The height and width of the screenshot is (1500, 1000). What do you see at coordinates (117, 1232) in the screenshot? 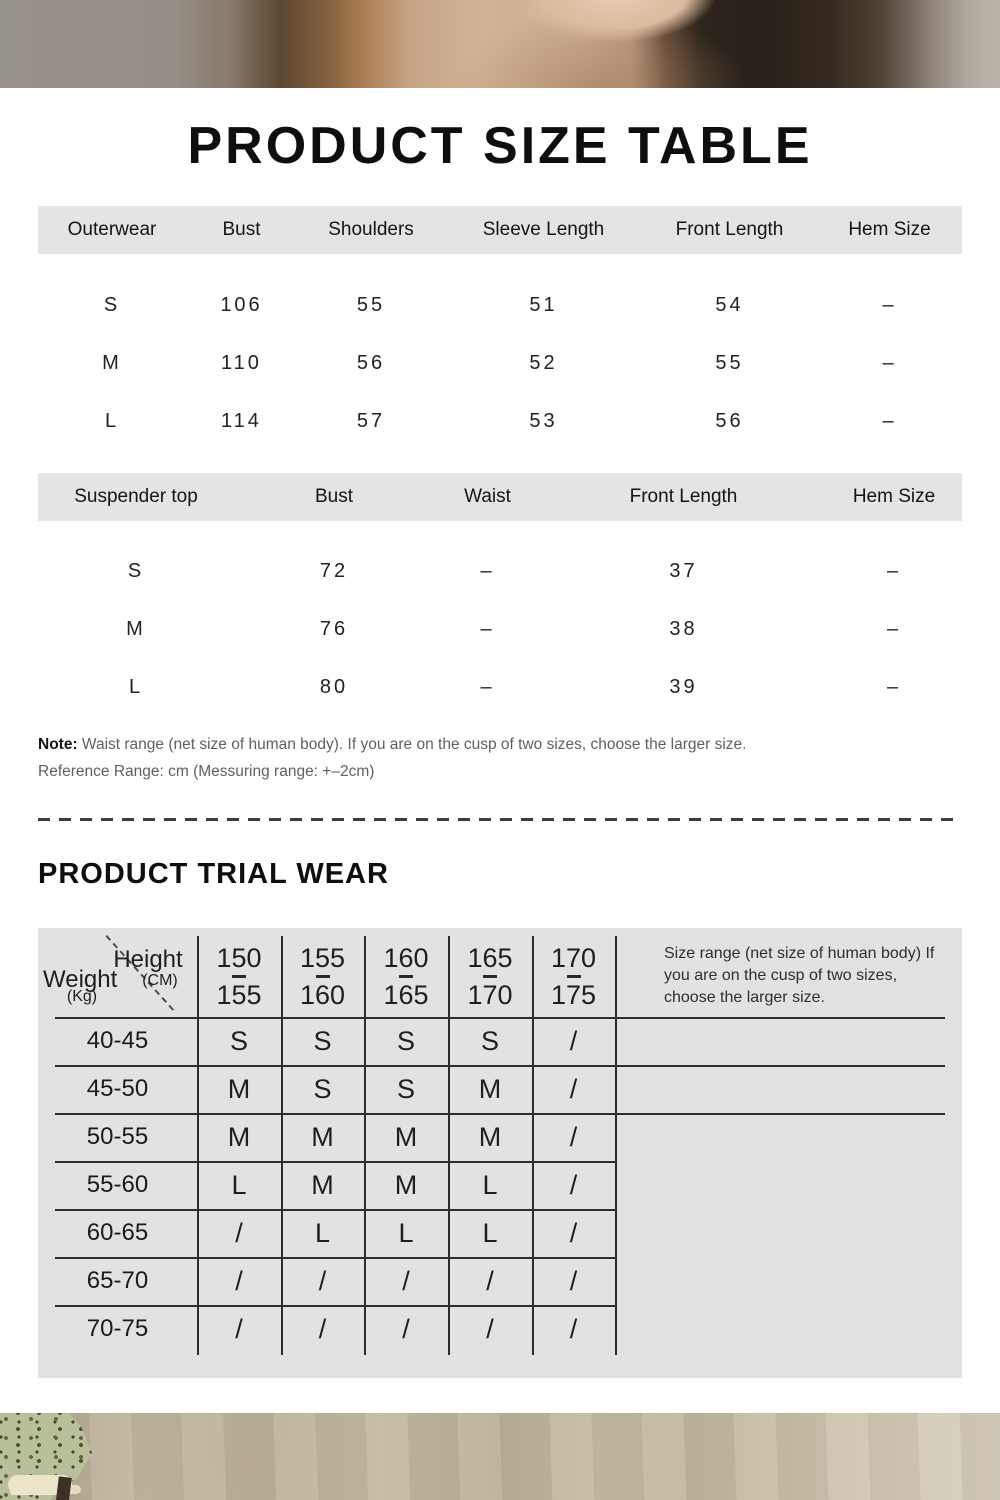
I see `weight-range-cell: 60-65` at bounding box center [117, 1232].